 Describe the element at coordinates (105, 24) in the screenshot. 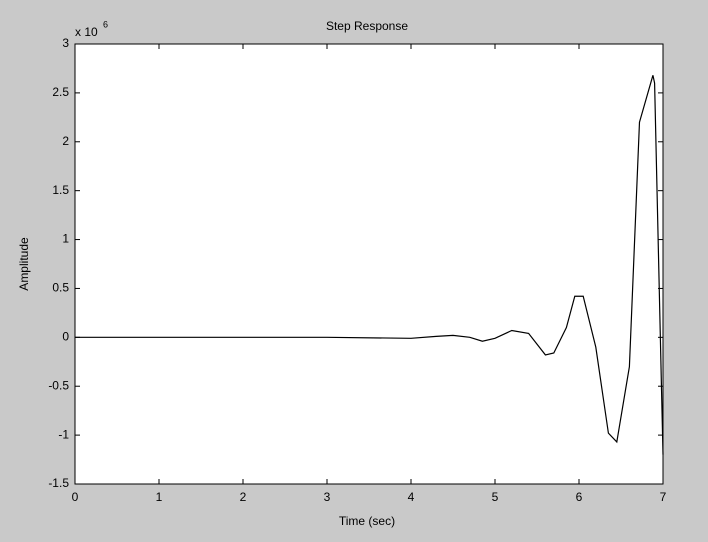

I see `y-multiplier-exponent: 6` at that location.